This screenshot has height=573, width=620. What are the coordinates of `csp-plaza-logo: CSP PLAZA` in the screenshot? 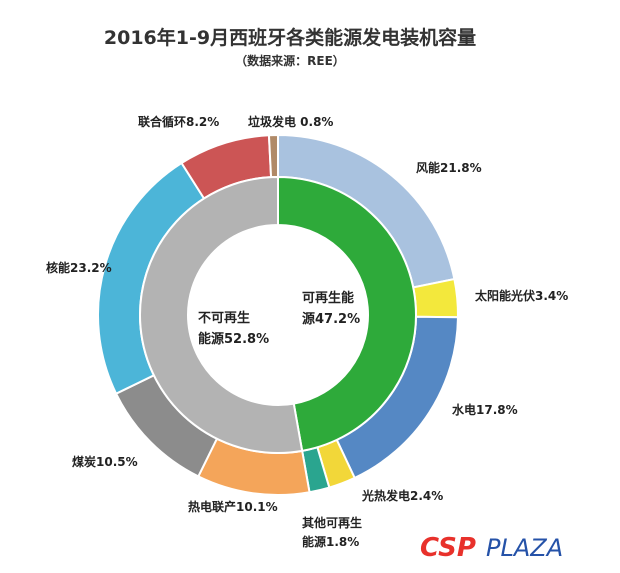 It's located at (491, 548).